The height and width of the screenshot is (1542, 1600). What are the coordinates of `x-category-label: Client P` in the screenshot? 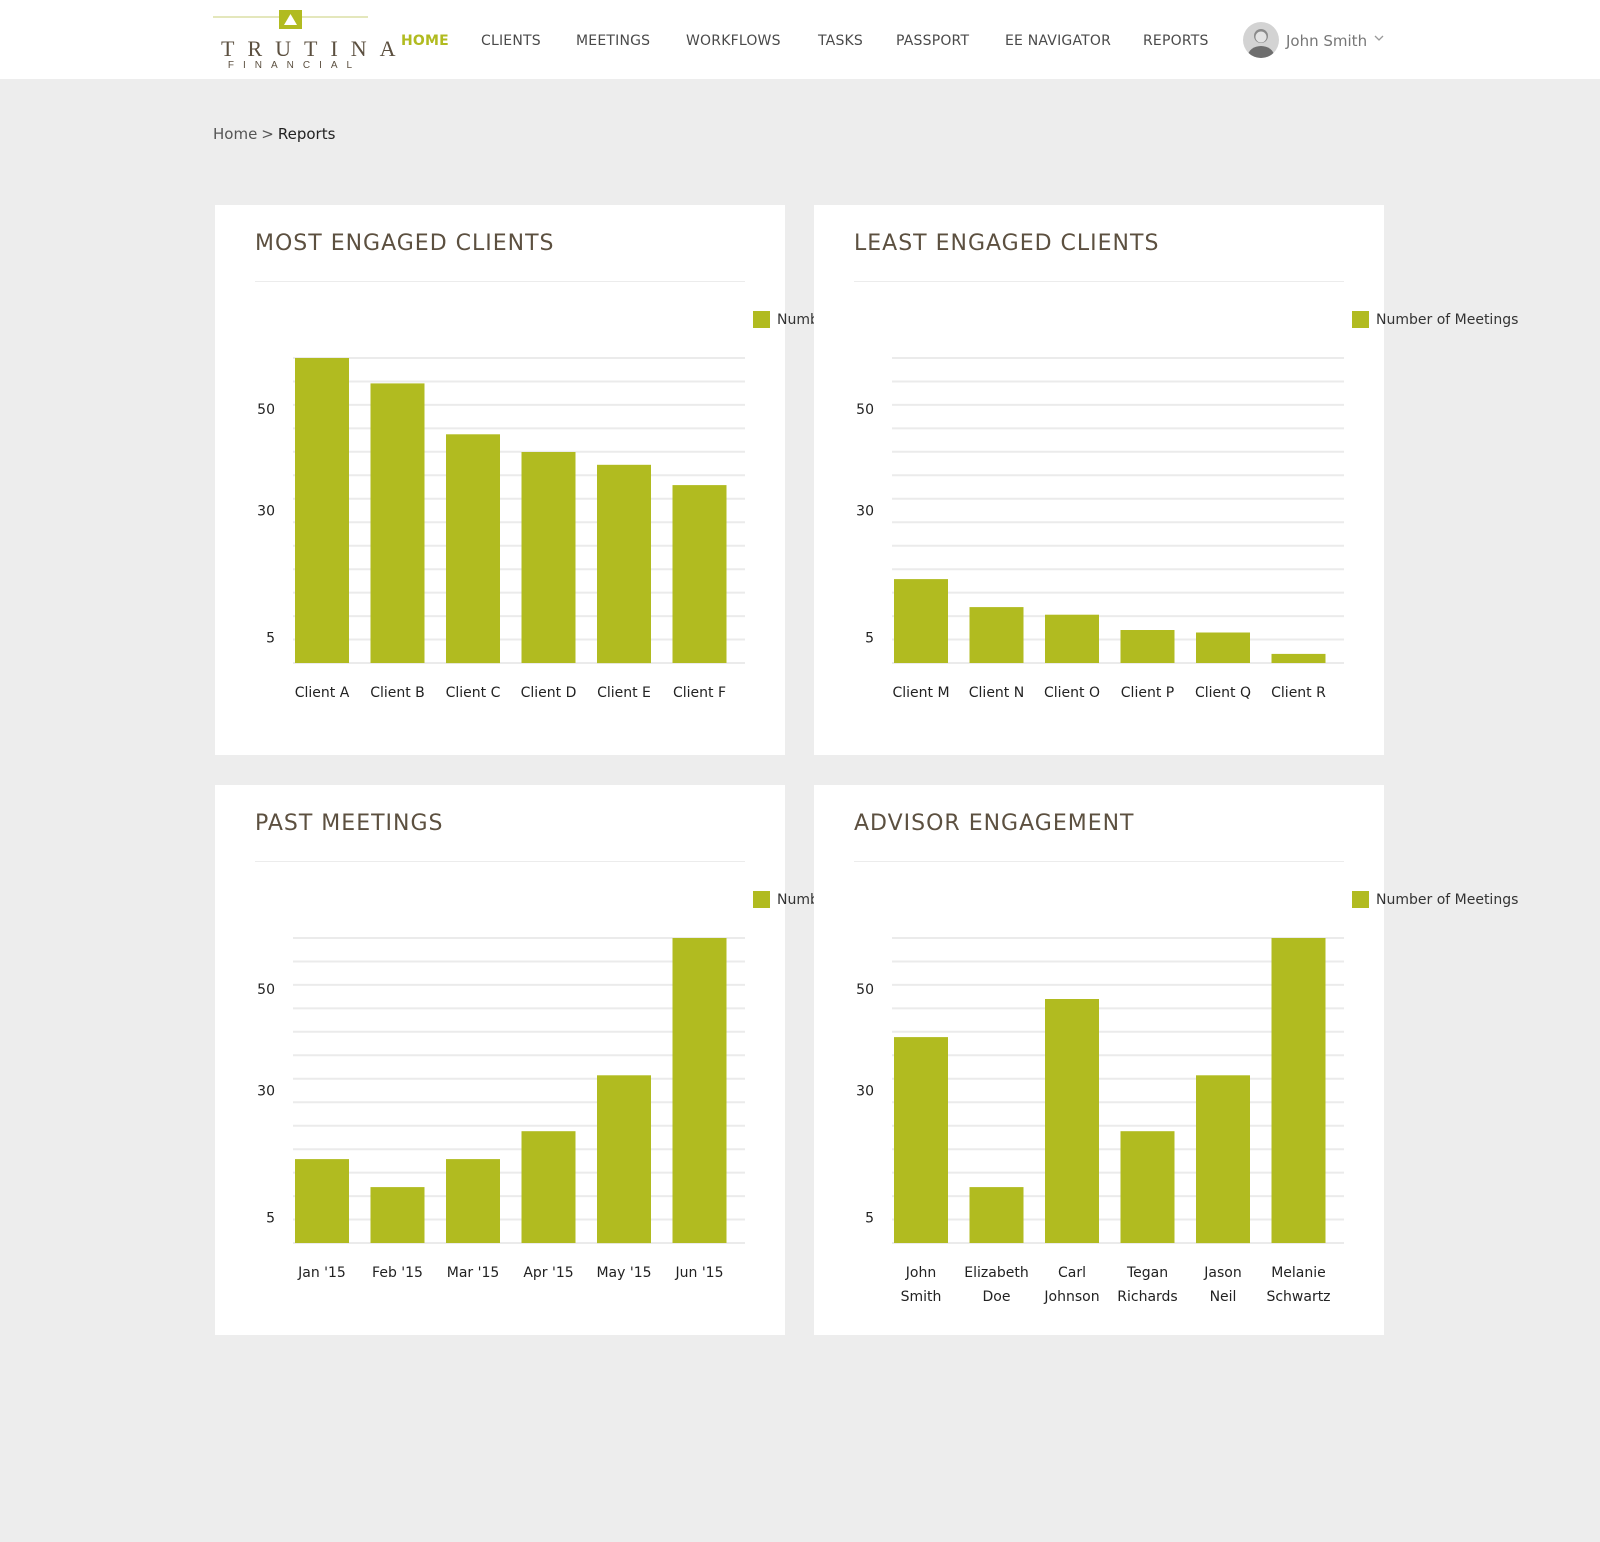 It's located at (1147, 693).